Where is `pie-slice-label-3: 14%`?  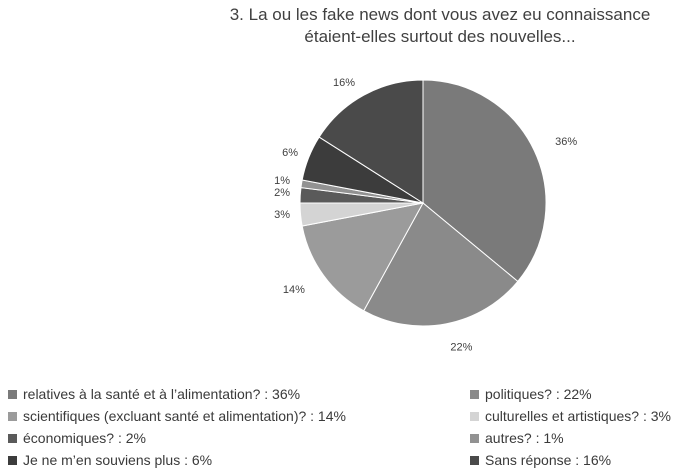 pie-slice-label-3: 14% is located at coordinates (294, 290).